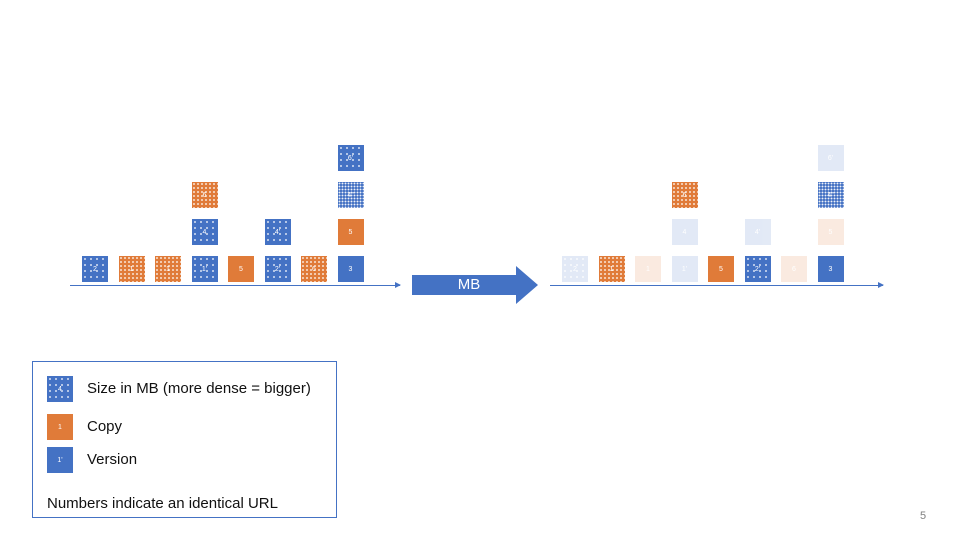 The width and height of the screenshot is (960, 540). Describe the element at coordinates (684, 269) in the screenshot. I see `right-diagram-block-3: 1'` at that location.